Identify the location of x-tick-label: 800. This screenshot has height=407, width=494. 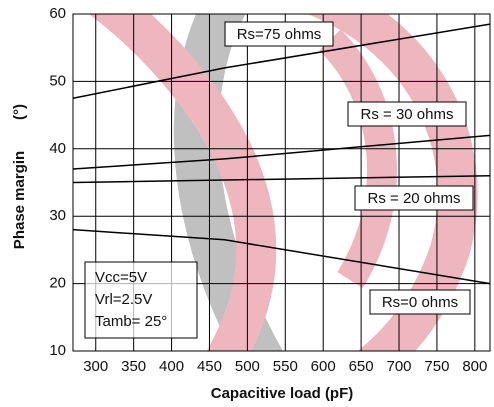
(474, 366).